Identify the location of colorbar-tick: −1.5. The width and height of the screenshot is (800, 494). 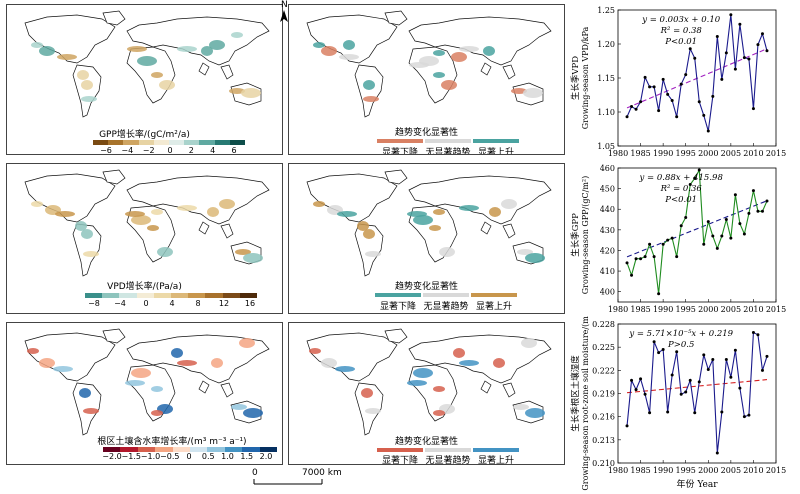
(131, 456).